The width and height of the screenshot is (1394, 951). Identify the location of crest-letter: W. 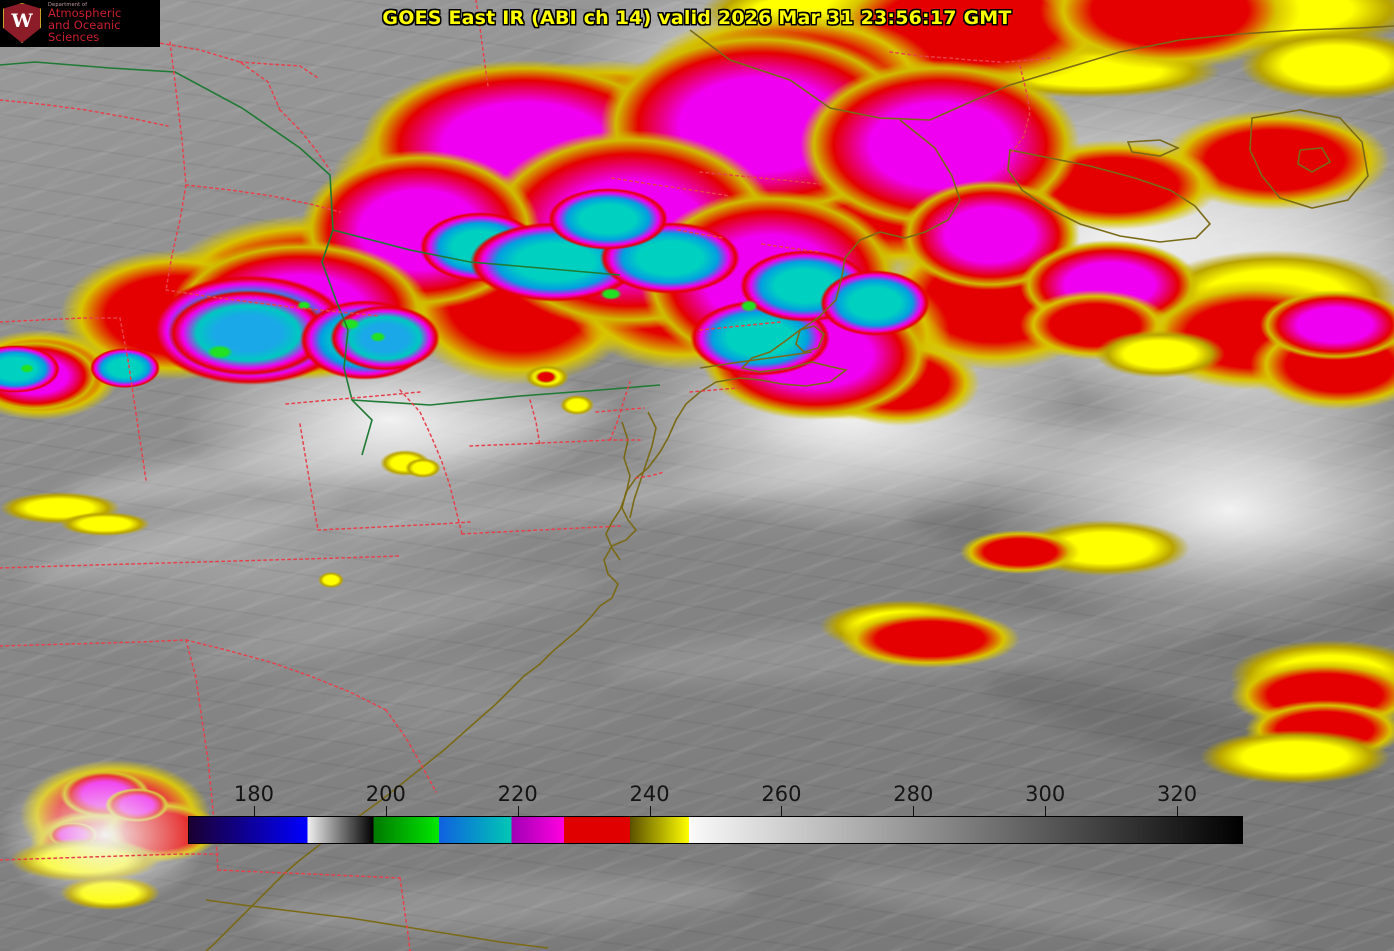
(22, 20).